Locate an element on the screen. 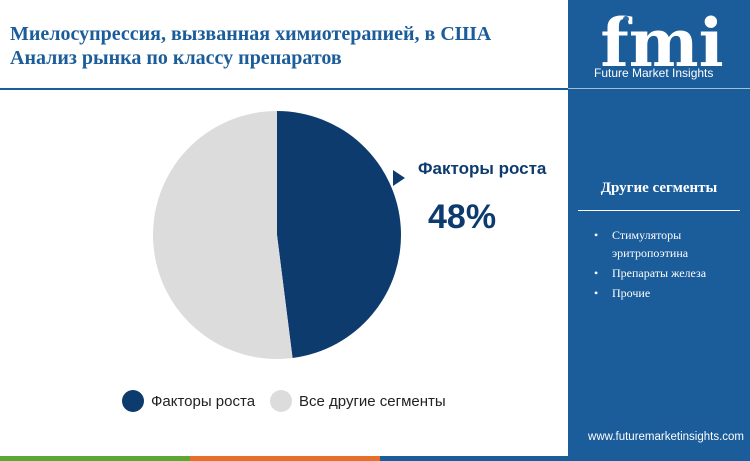 The image size is (750, 461). sidebar-divider is located at coordinates (659, 88).